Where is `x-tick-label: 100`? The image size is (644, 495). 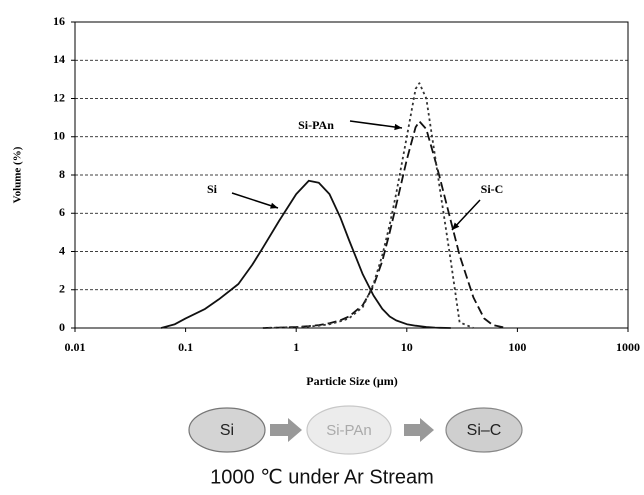
x-tick-label: 100 is located at coordinates (517, 347).